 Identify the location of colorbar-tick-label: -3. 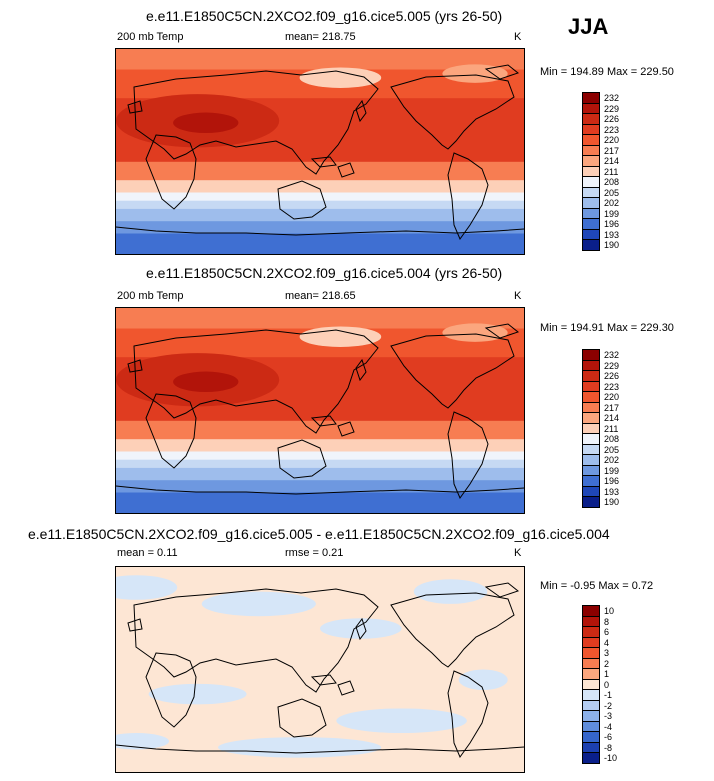
(608, 716).